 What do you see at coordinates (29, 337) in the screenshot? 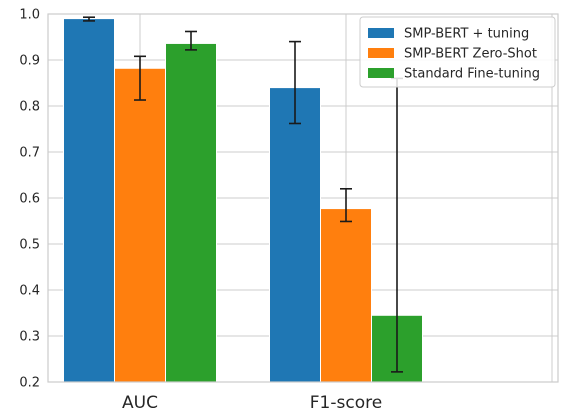
I see `y-tick-label: 0.3` at bounding box center [29, 337].